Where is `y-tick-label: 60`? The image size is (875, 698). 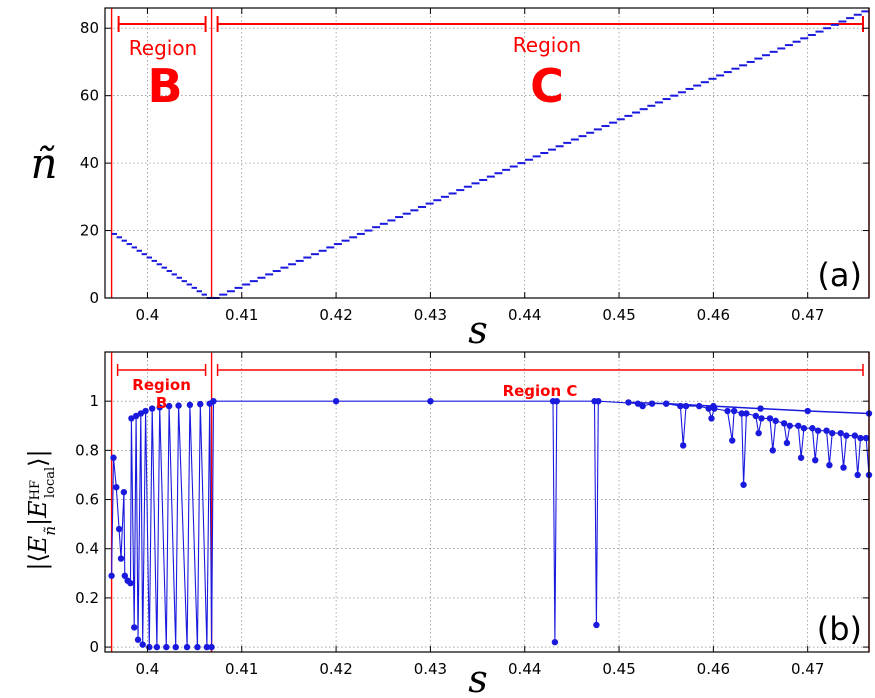 y-tick-label: 60 is located at coordinates (89, 96).